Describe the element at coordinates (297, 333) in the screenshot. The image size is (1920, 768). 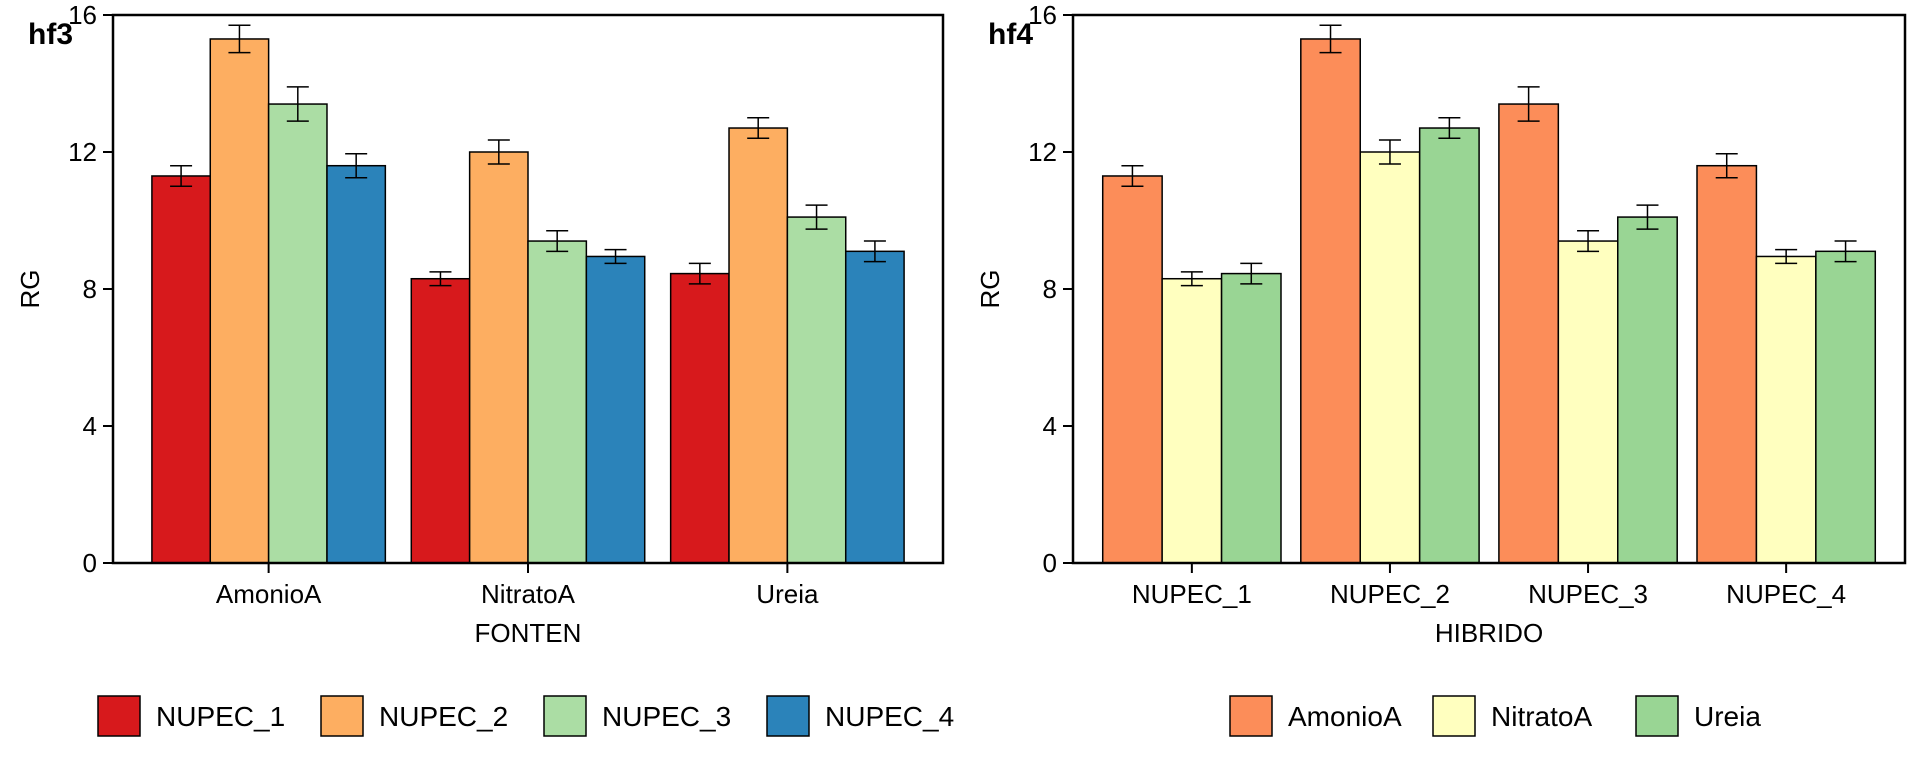
I see `bar-NUPEC_3-AmonioA` at that location.